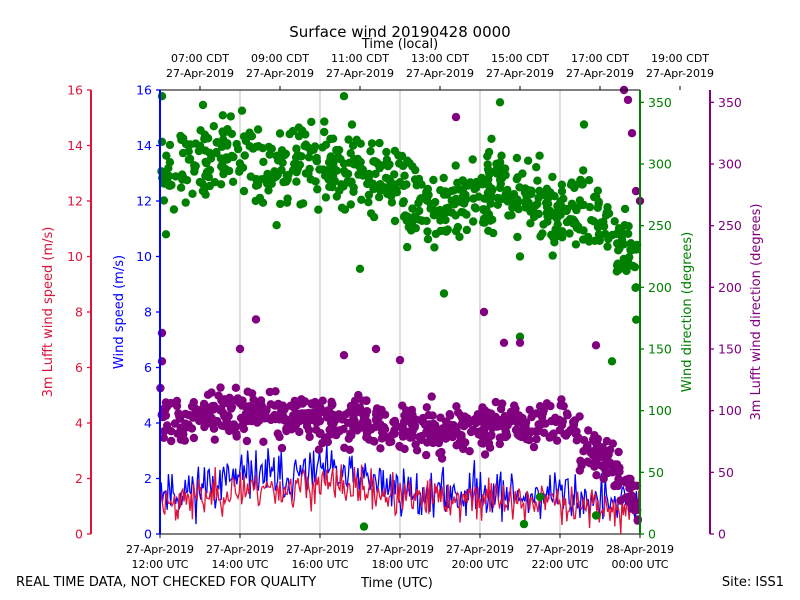  Describe the element at coordinates (730, 287) in the screenshot. I see `y-tick-label: 200` at that location.